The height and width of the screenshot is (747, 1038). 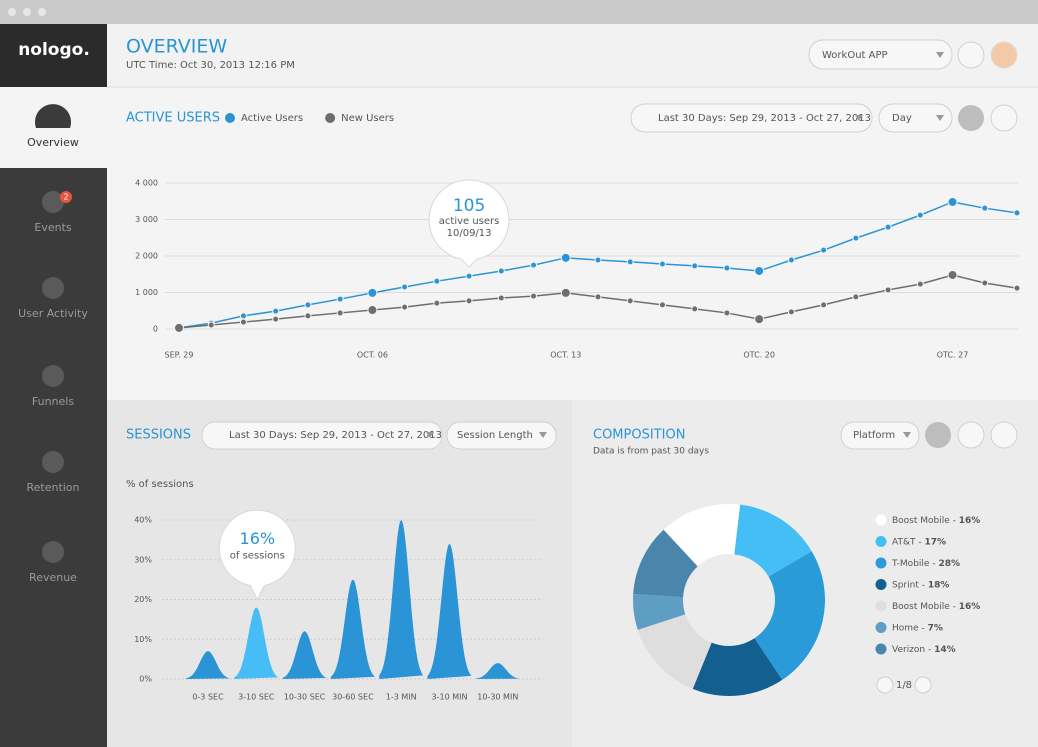 I want to click on pie-view-button, so click(x=938, y=435).